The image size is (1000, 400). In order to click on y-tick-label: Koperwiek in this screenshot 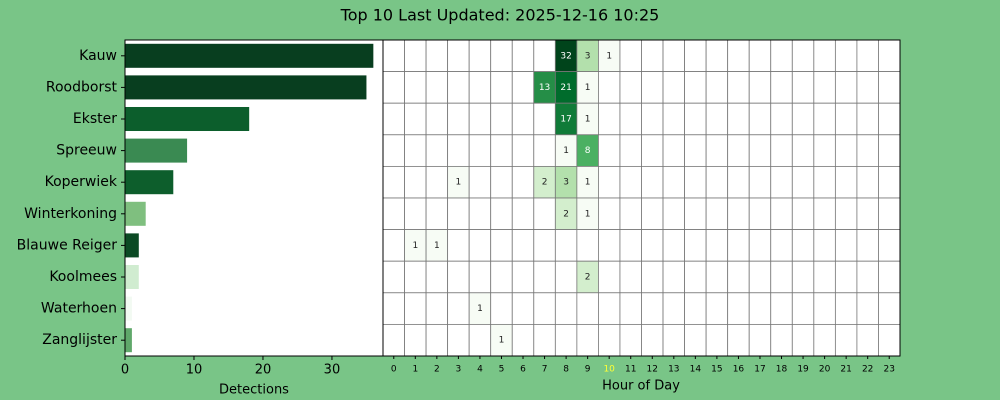, I will do `click(81, 182)`.